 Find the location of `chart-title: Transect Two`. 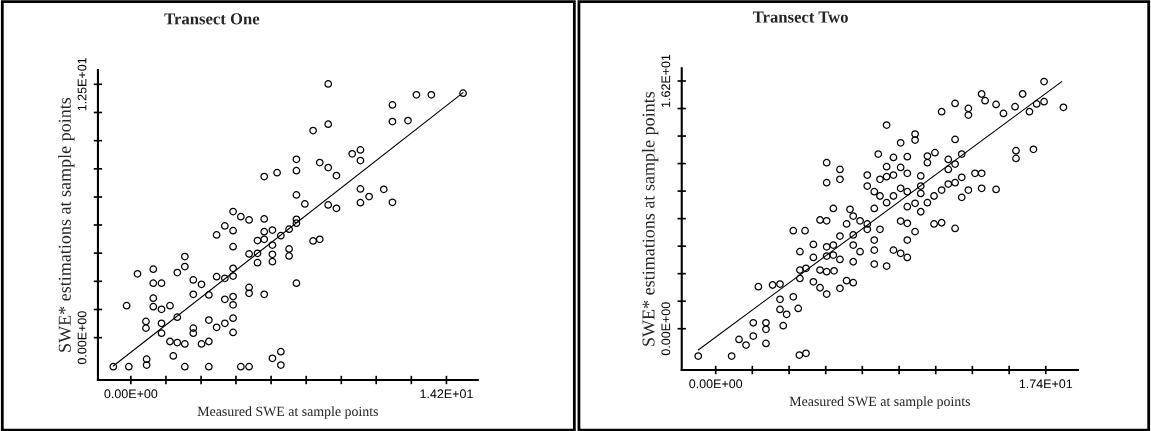

chart-title: Transect Two is located at coordinates (800, 17).